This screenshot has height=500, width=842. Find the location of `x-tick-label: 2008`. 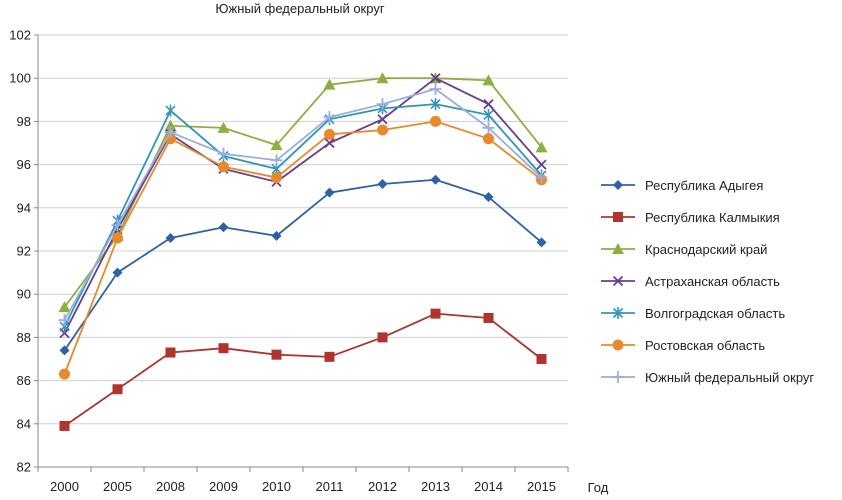

x-tick-label: 2008 is located at coordinates (170, 486).